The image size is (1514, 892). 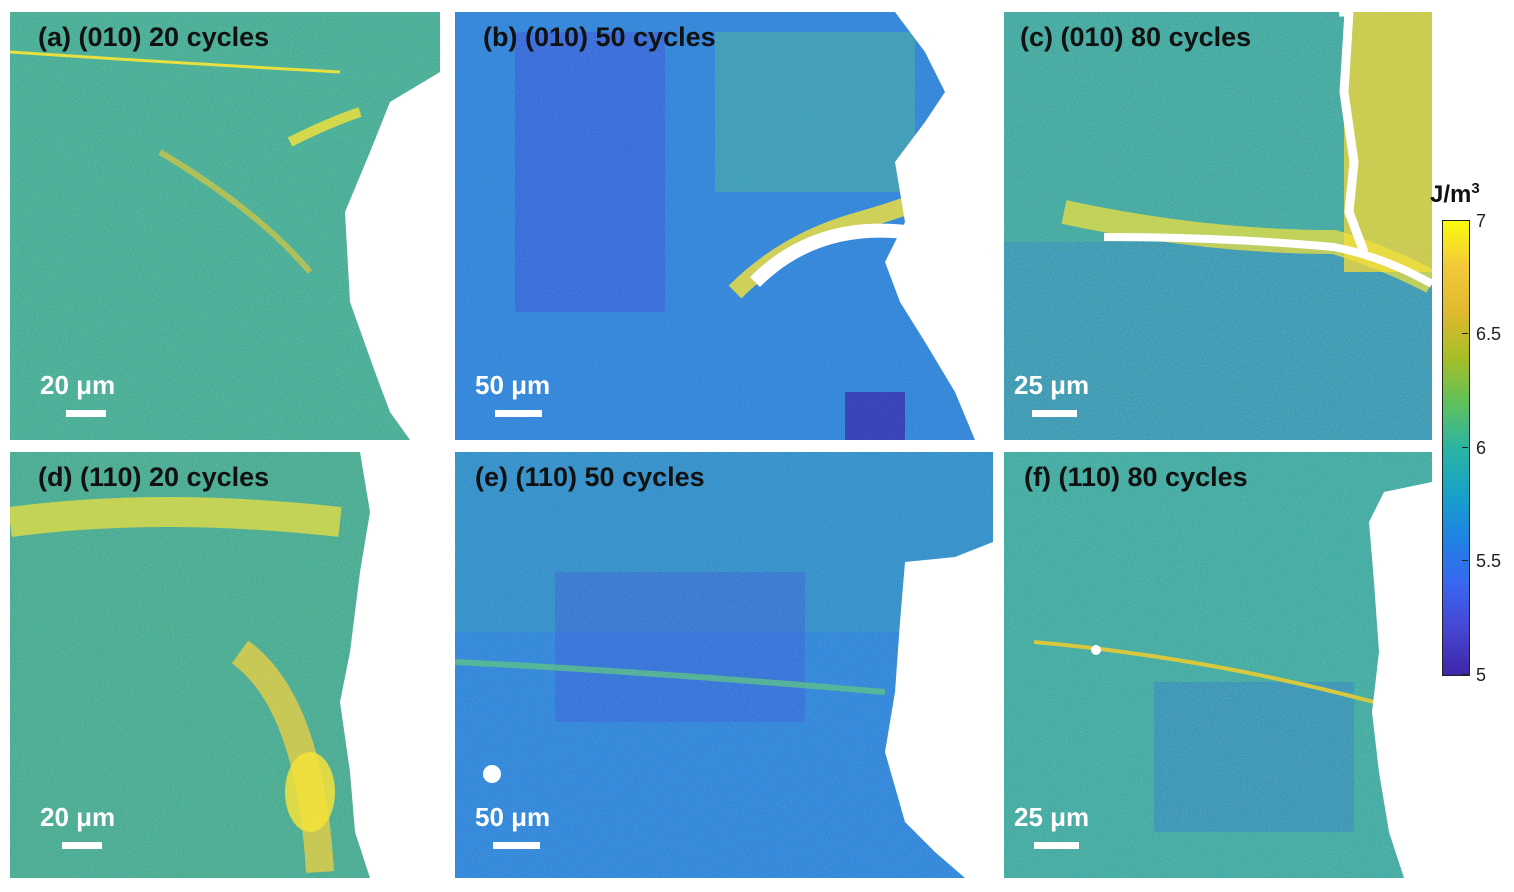 What do you see at coordinates (1456, 448) in the screenshot?
I see `colorbar-gradient` at bounding box center [1456, 448].